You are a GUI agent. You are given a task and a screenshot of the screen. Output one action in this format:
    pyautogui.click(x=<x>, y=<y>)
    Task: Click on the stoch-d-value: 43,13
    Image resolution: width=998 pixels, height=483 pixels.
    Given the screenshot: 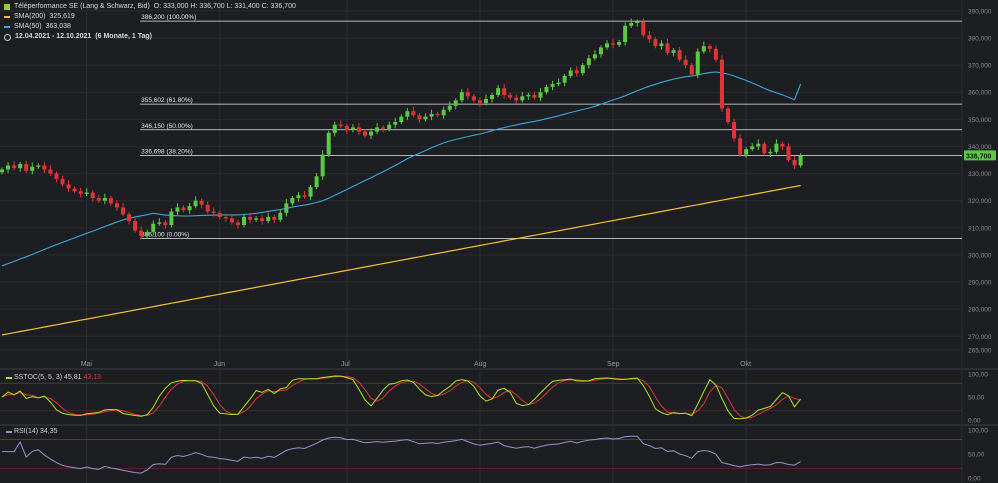 What is the action you would take?
    pyautogui.click(x=92, y=377)
    